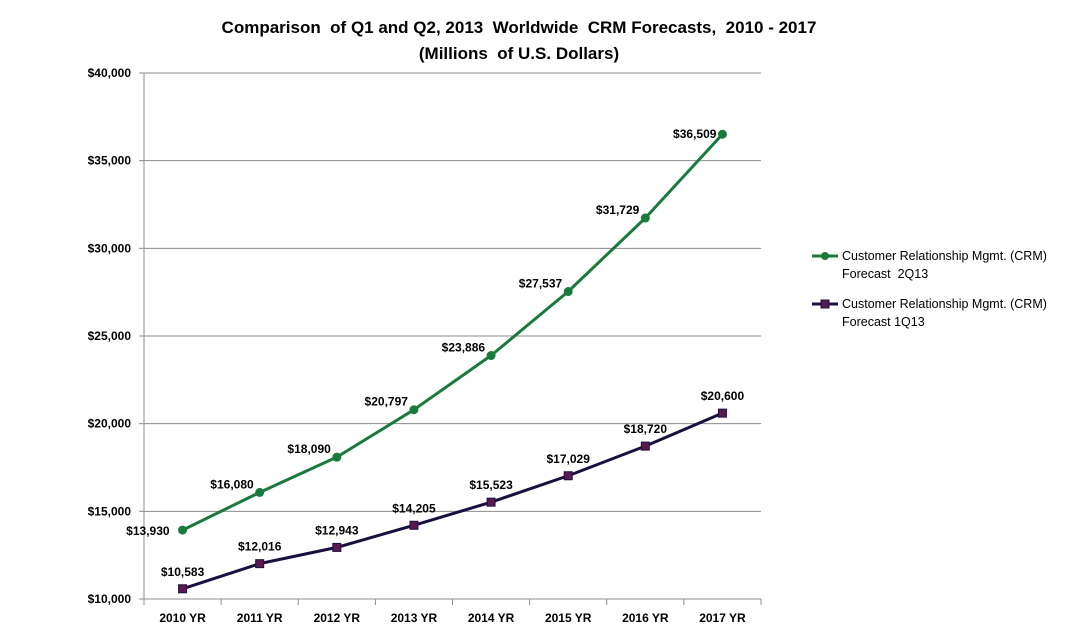 Image resolution: width=1075 pixels, height=633 pixels. What do you see at coordinates (260, 618) in the screenshot?
I see `x-tick-label: 2011 YR` at bounding box center [260, 618].